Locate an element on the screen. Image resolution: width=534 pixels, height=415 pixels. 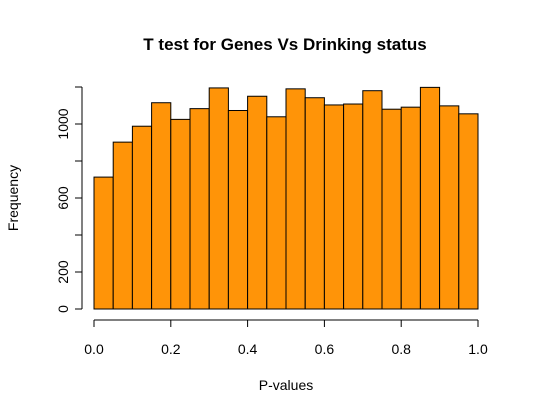
x-axis: 0.0 0.2 0.4 0.6 0.8 1.0 is located at coordinates (286, 338).